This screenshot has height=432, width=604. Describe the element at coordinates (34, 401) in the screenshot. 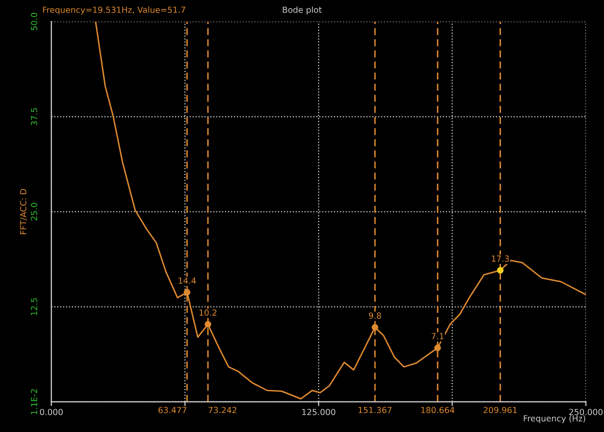

I see `y-tick-label: 1.1E-2` at that location.